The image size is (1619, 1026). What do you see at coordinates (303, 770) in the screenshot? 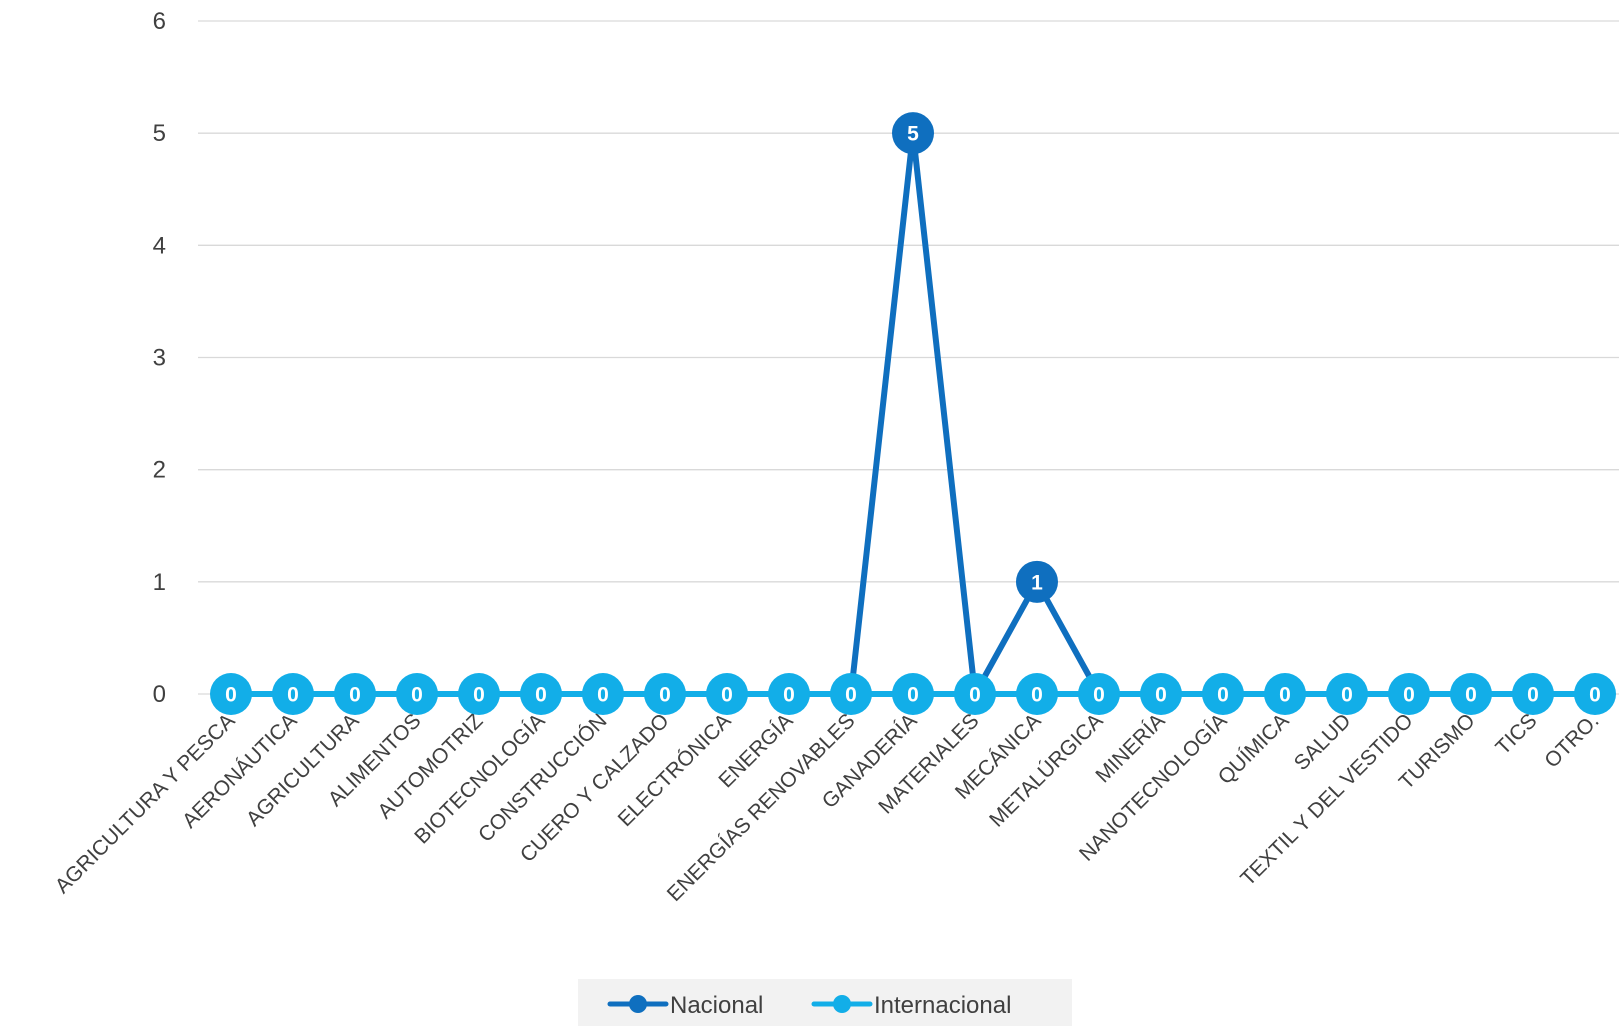
I see `x-tick-label: AGRICULTURA` at bounding box center [303, 770].